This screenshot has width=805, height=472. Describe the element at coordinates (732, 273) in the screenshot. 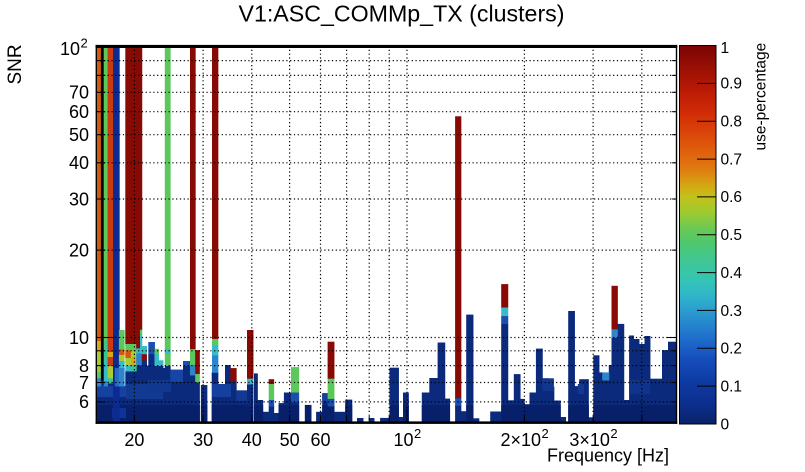

I see `svg-text: 0.4` at that location.